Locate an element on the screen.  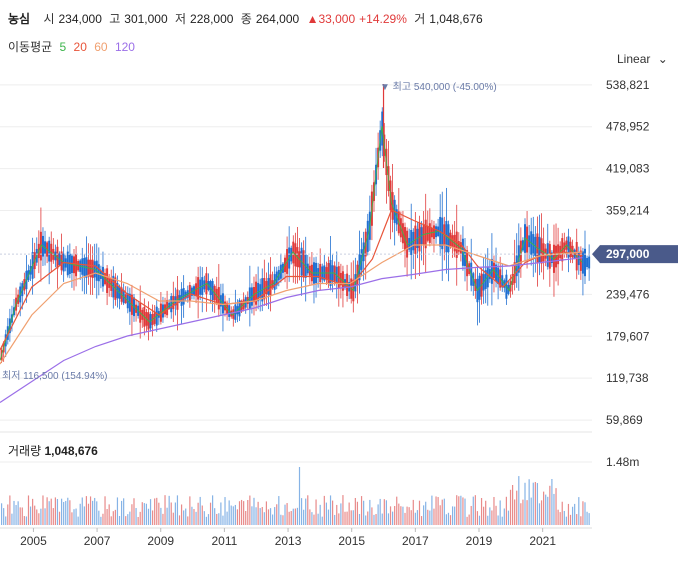
scale-dropdown: Linear ⌄ is located at coordinates (642, 59).